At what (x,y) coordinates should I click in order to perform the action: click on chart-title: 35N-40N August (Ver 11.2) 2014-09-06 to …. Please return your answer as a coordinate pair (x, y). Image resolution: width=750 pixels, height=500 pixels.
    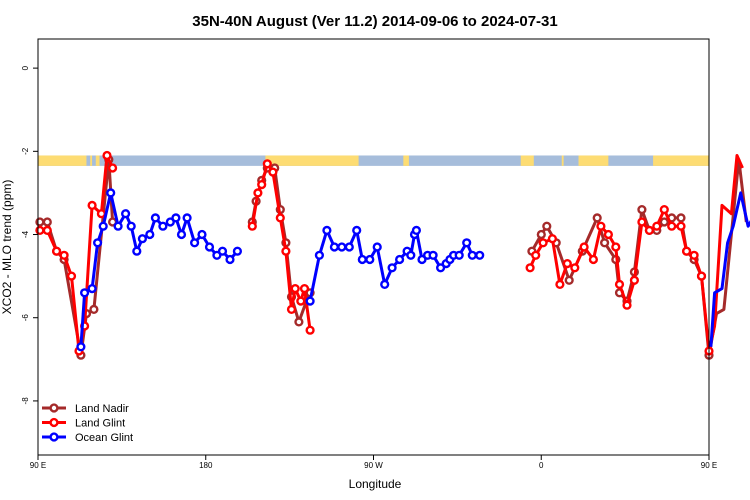
    Looking at the image, I should click on (374, 21).